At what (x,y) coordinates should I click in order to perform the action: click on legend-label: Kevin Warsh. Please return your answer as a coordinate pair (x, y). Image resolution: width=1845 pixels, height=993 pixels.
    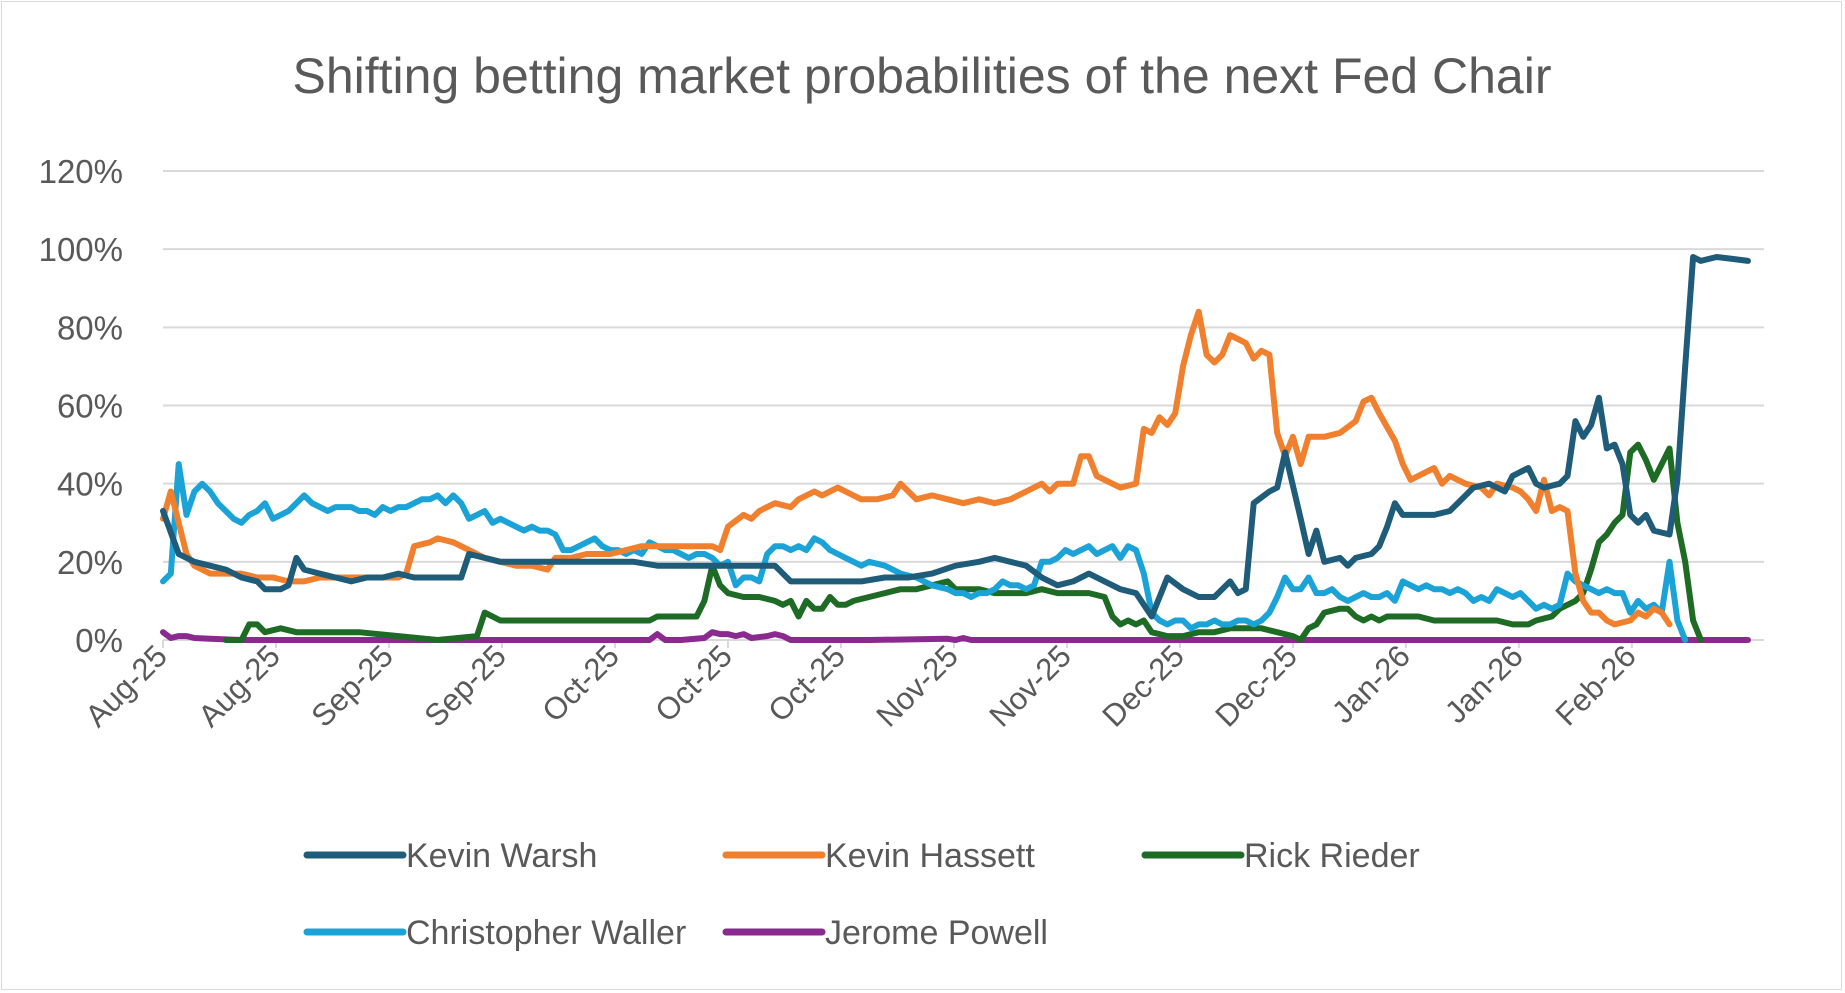
    Looking at the image, I should click on (501, 856).